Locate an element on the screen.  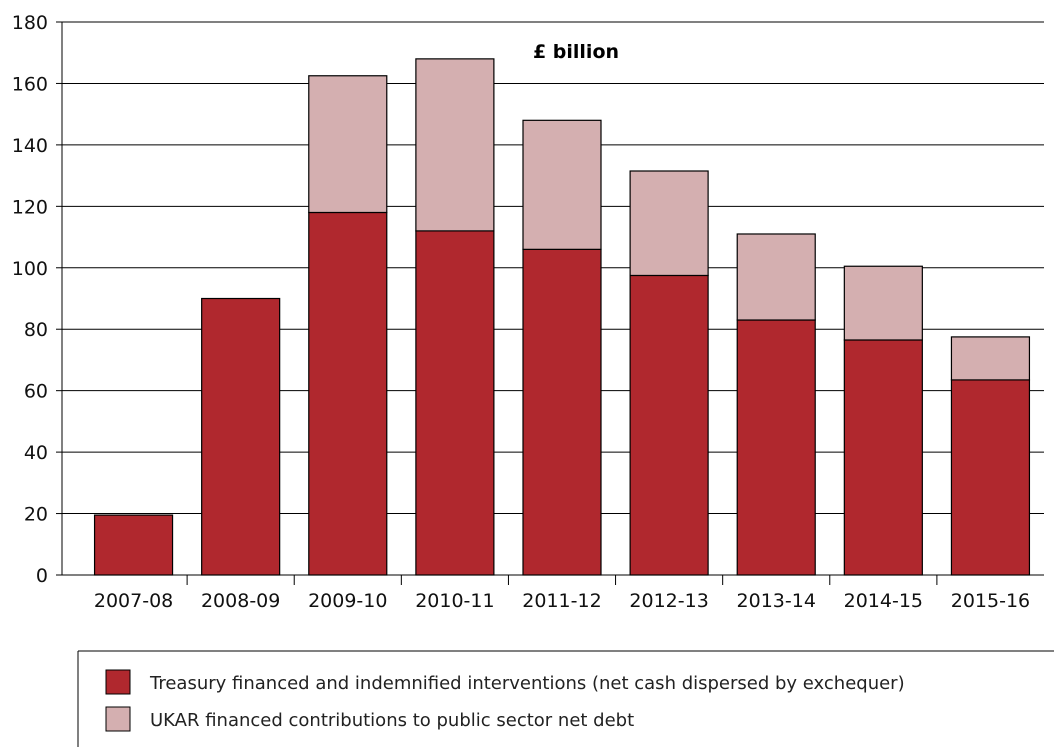
y-tick-label: 100 is located at coordinates (30, 269).